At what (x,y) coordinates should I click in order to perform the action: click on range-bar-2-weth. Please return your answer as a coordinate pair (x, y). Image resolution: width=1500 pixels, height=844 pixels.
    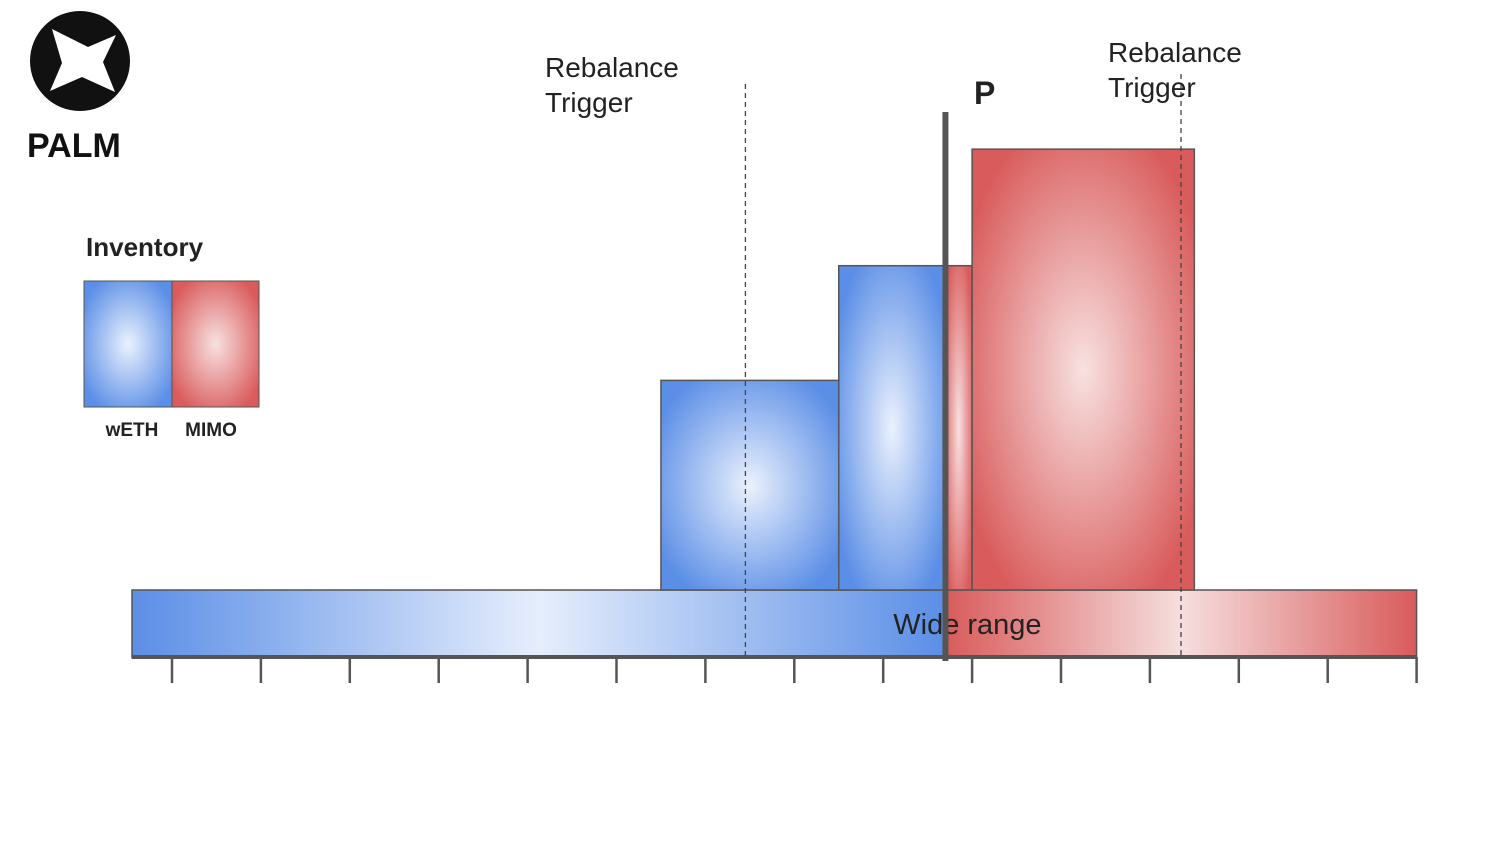
    Looking at the image, I should click on (892, 427).